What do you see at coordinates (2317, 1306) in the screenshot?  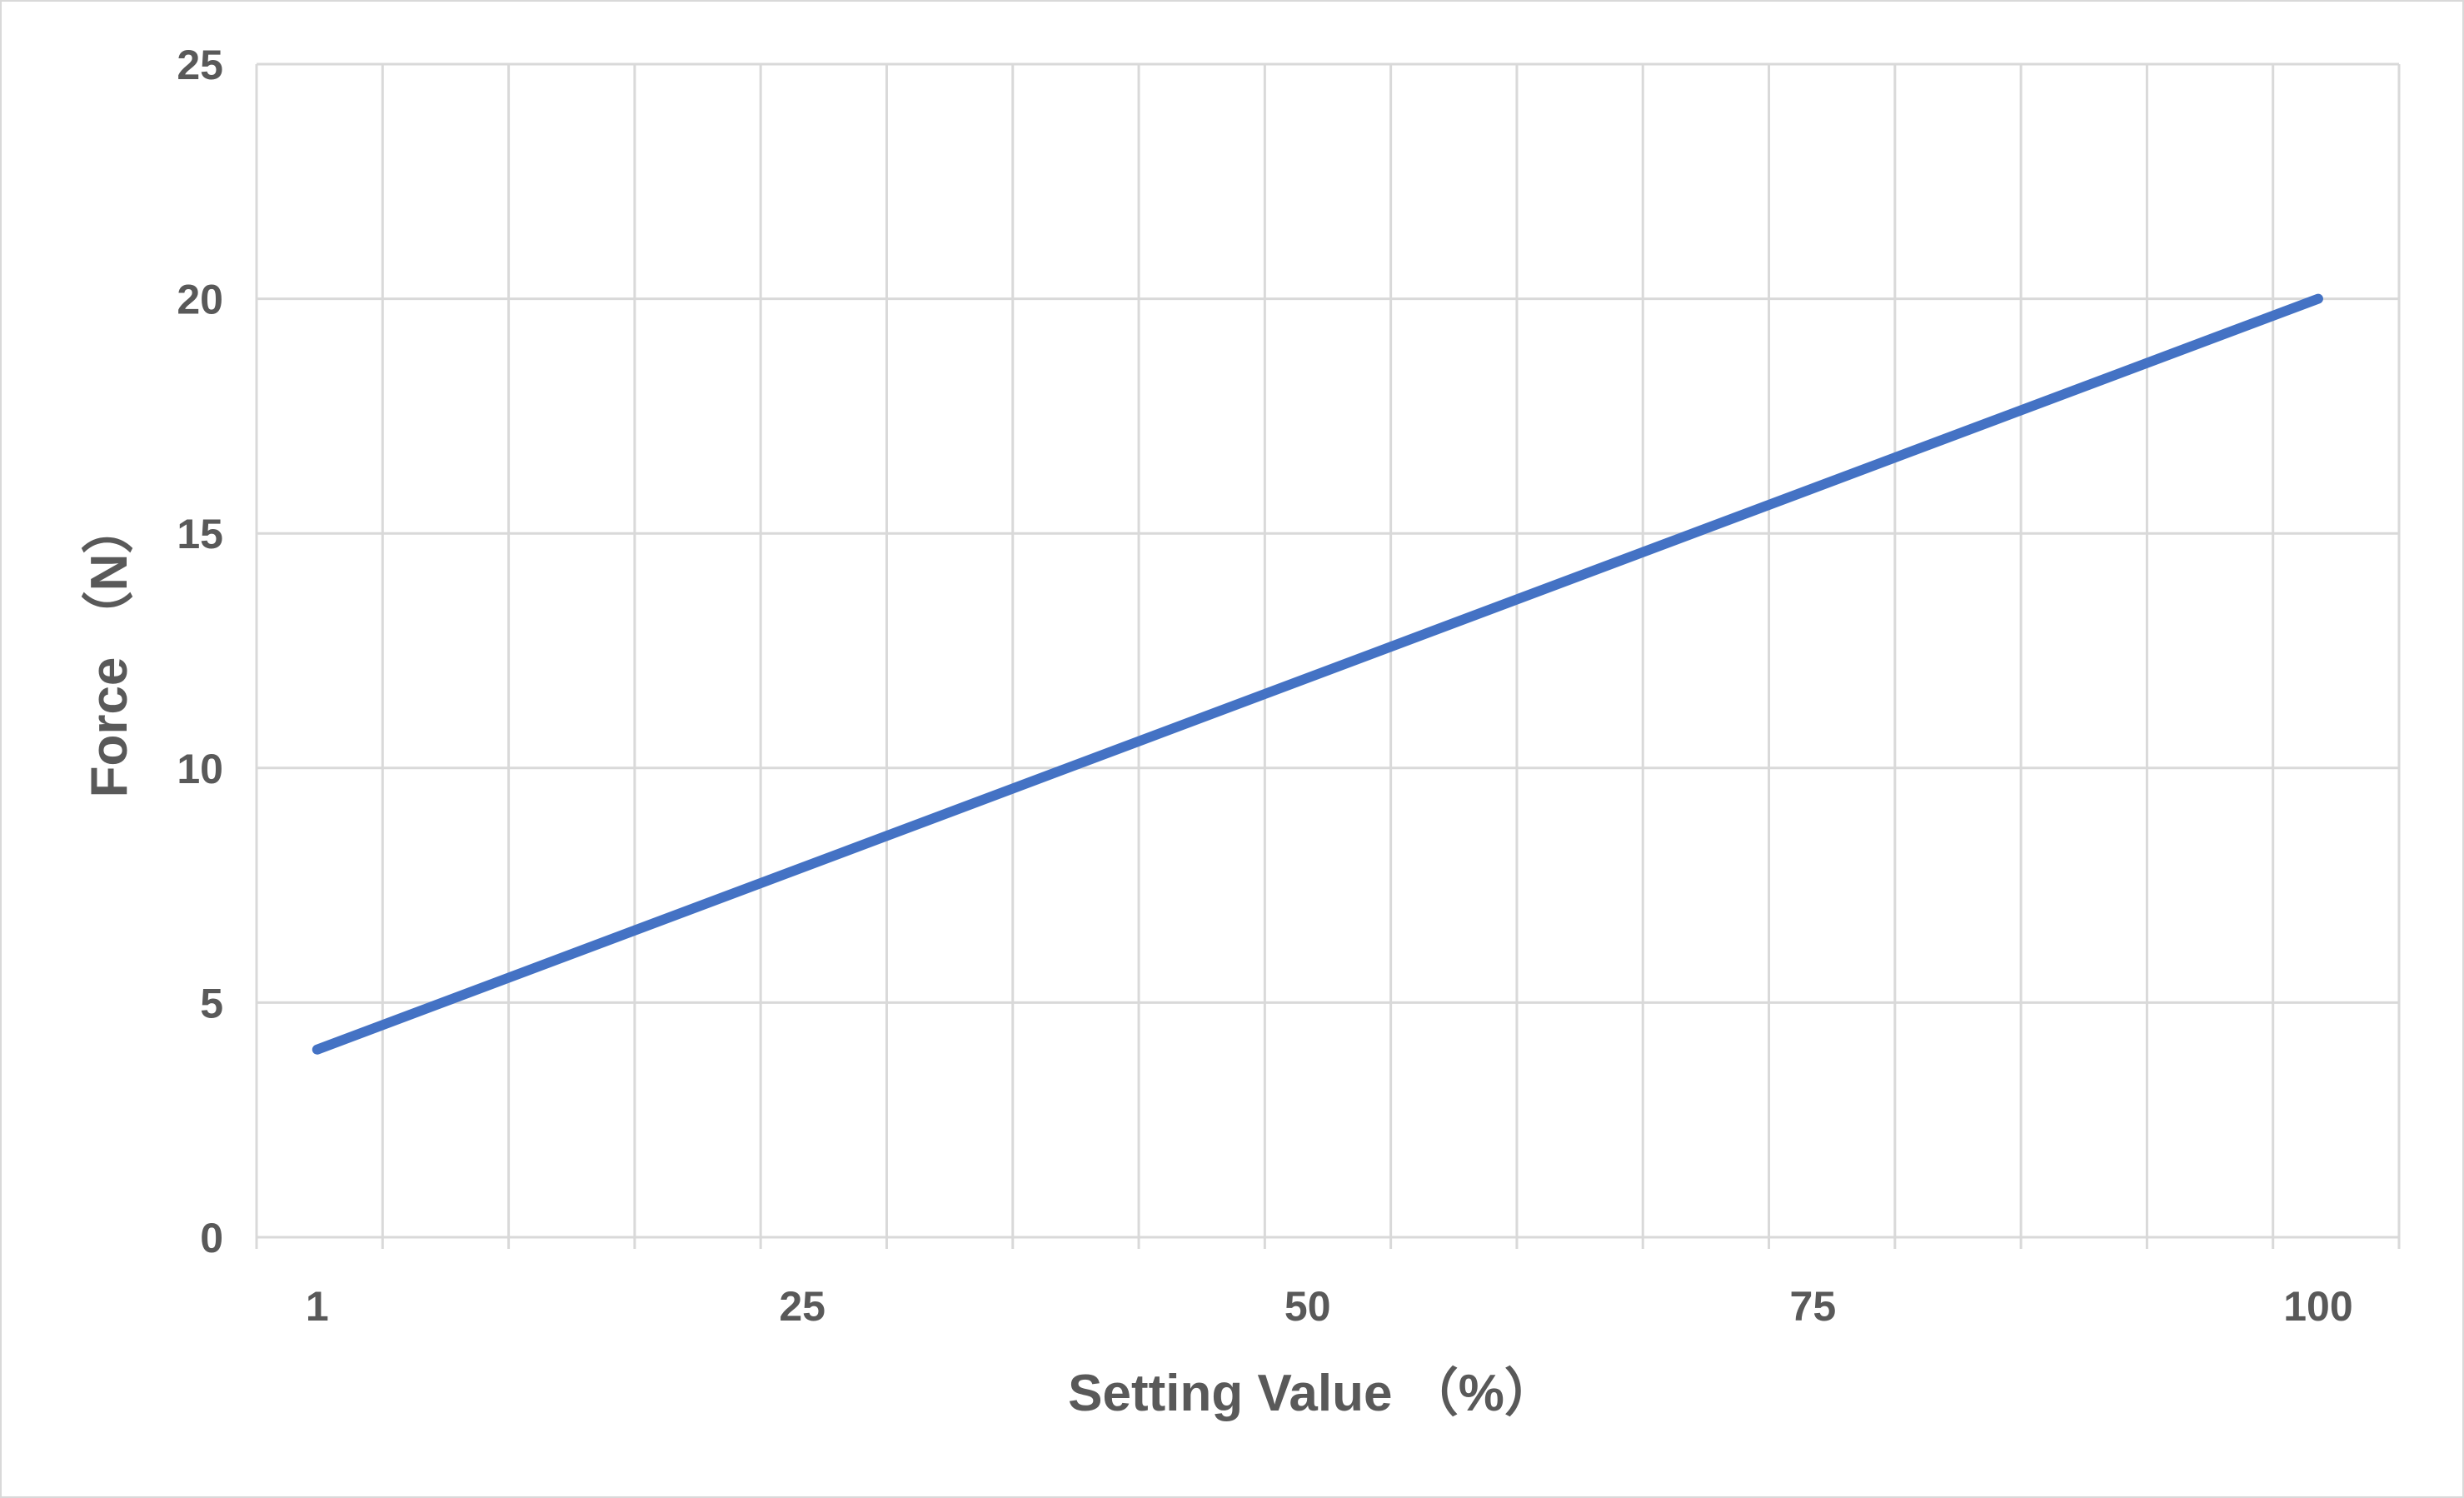 I see `x-tick-label: 100` at bounding box center [2317, 1306].